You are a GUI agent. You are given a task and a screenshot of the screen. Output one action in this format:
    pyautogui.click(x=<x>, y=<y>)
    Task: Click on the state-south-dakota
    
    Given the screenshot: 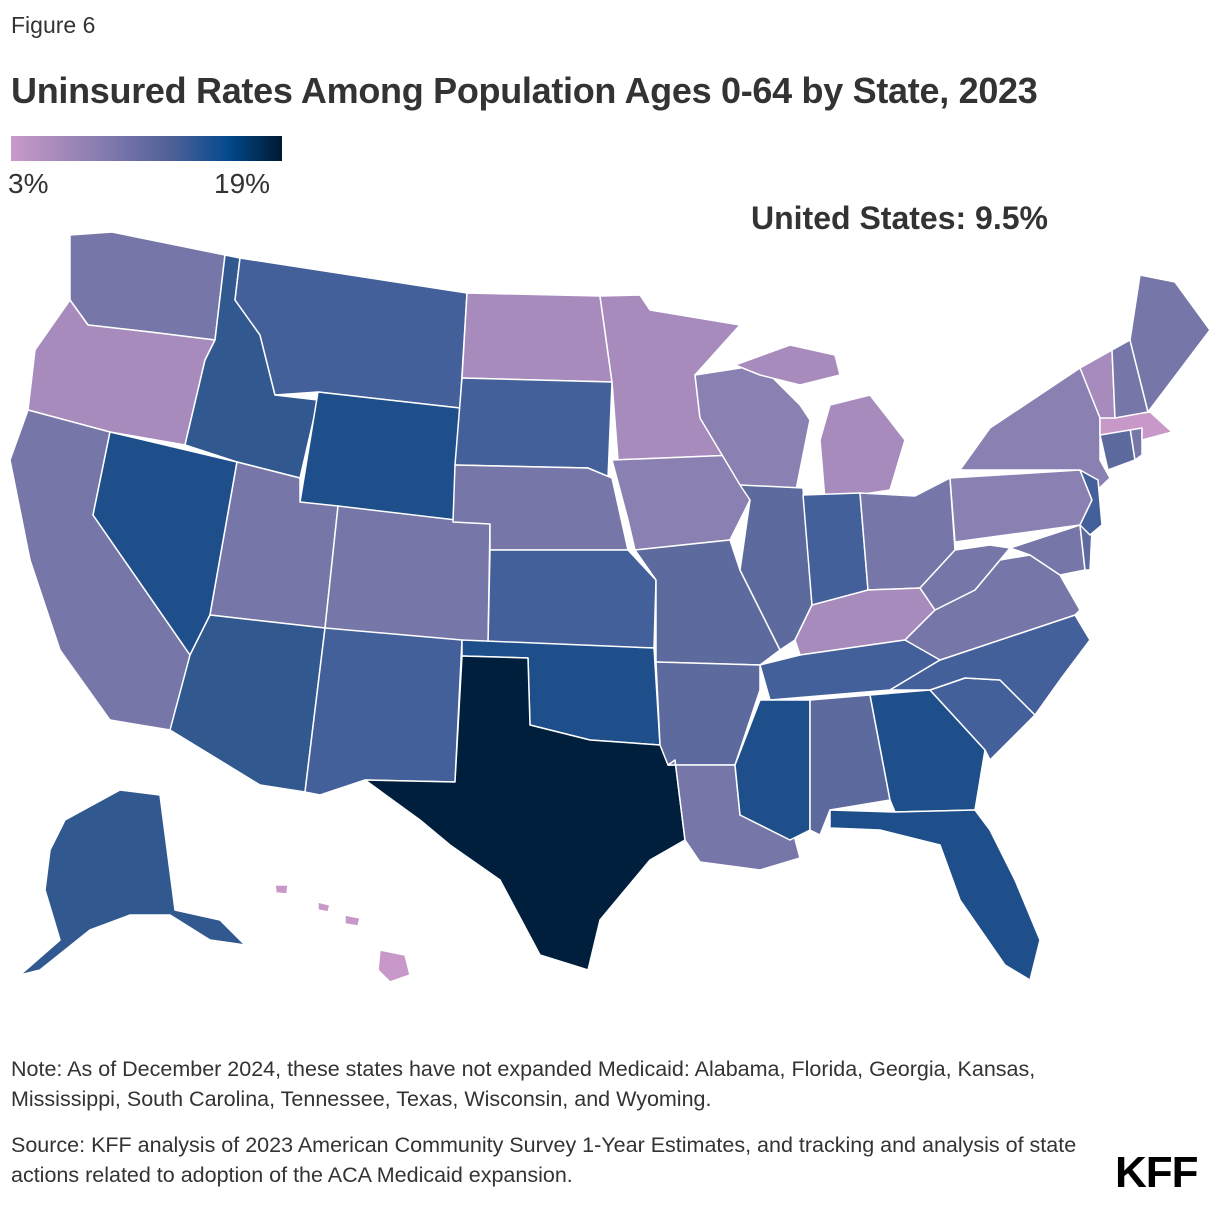 What is the action you would take?
    pyautogui.click(x=533, y=428)
    